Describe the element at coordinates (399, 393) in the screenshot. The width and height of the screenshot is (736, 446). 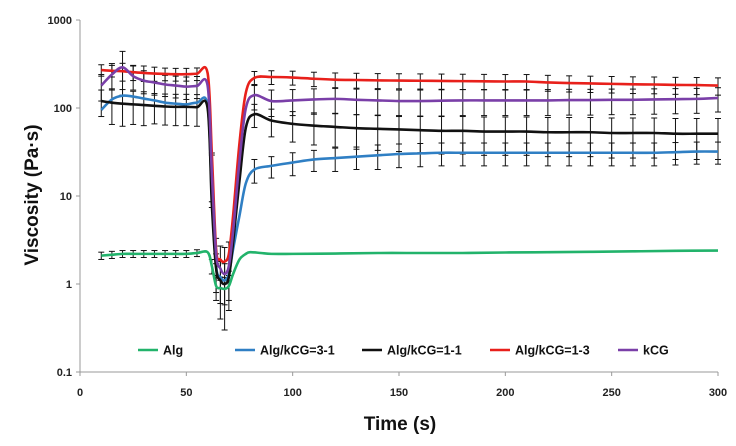
I see `x-tick-label: 150` at that location.